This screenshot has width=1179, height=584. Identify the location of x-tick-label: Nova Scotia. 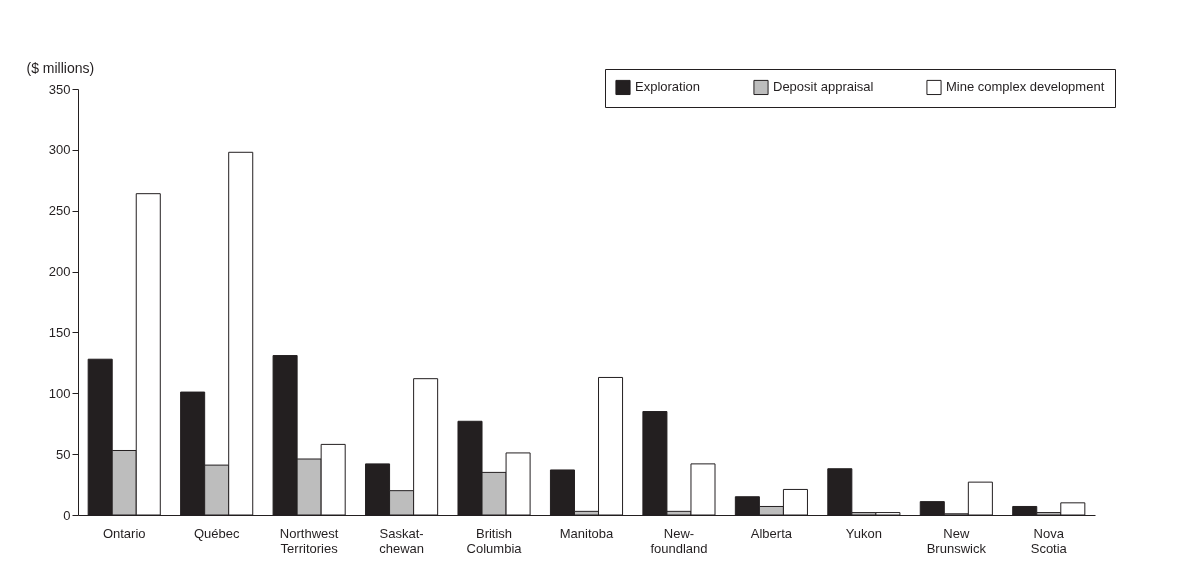
(1049, 540).